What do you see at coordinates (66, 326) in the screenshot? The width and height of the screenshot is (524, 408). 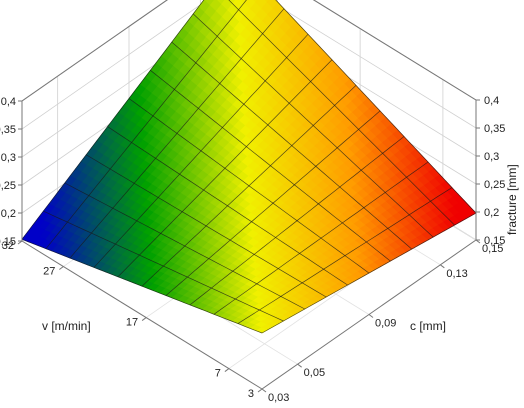 I see `x-axis-label: v [m/min]` at bounding box center [66, 326].